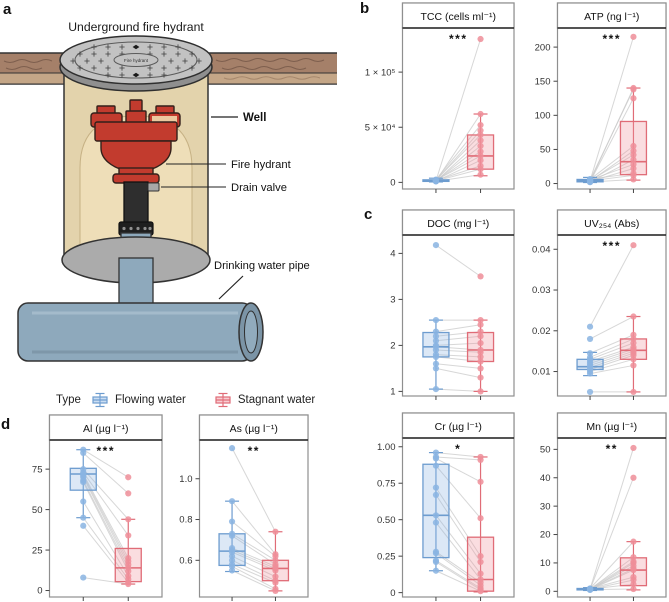  What do you see at coordinates (380, 127) in the screenshot?
I see `svg-text: 5 × 10⁴` at bounding box center [380, 127].